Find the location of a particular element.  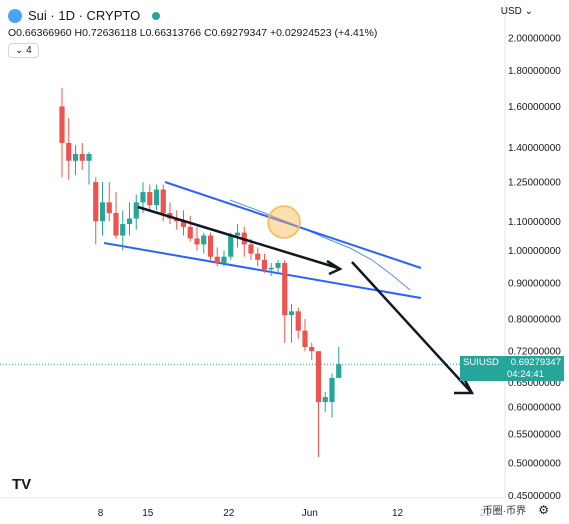

y-tick-label: 0.65000000 is located at coordinates (534, 383).